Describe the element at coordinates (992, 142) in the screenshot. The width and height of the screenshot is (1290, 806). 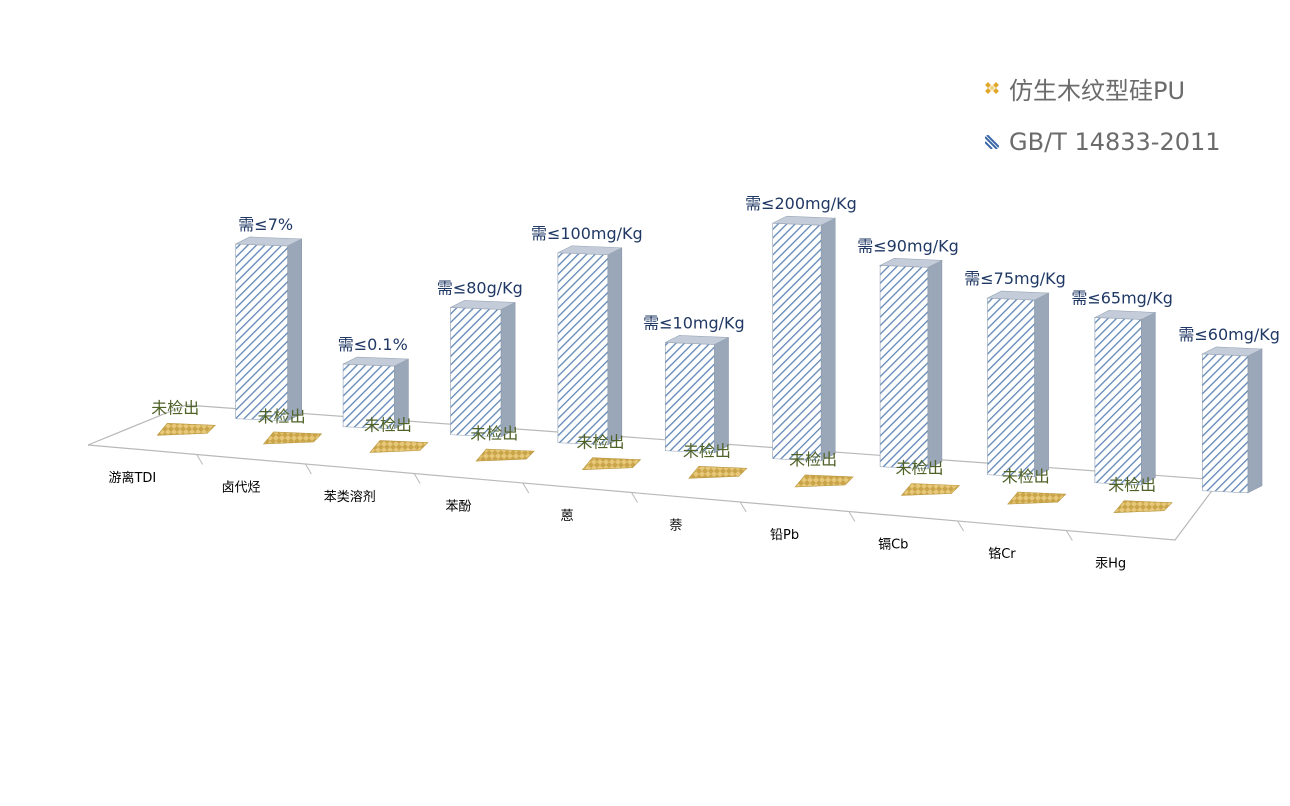
I see `blue-hatch-swatch-icon` at that location.